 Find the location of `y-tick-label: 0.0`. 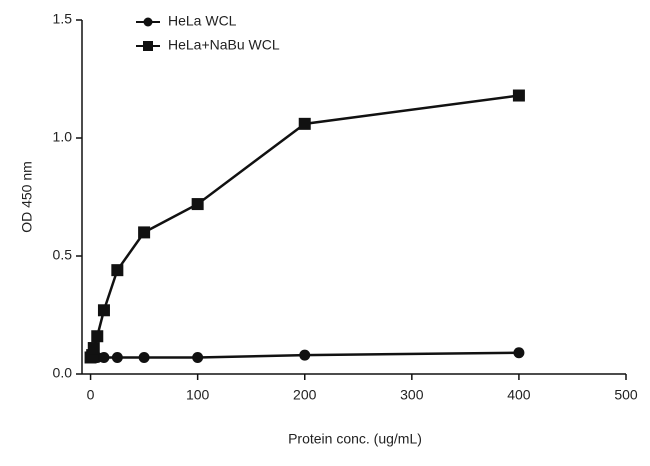

y-tick-label: 0.0 is located at coordinates (63, 373).